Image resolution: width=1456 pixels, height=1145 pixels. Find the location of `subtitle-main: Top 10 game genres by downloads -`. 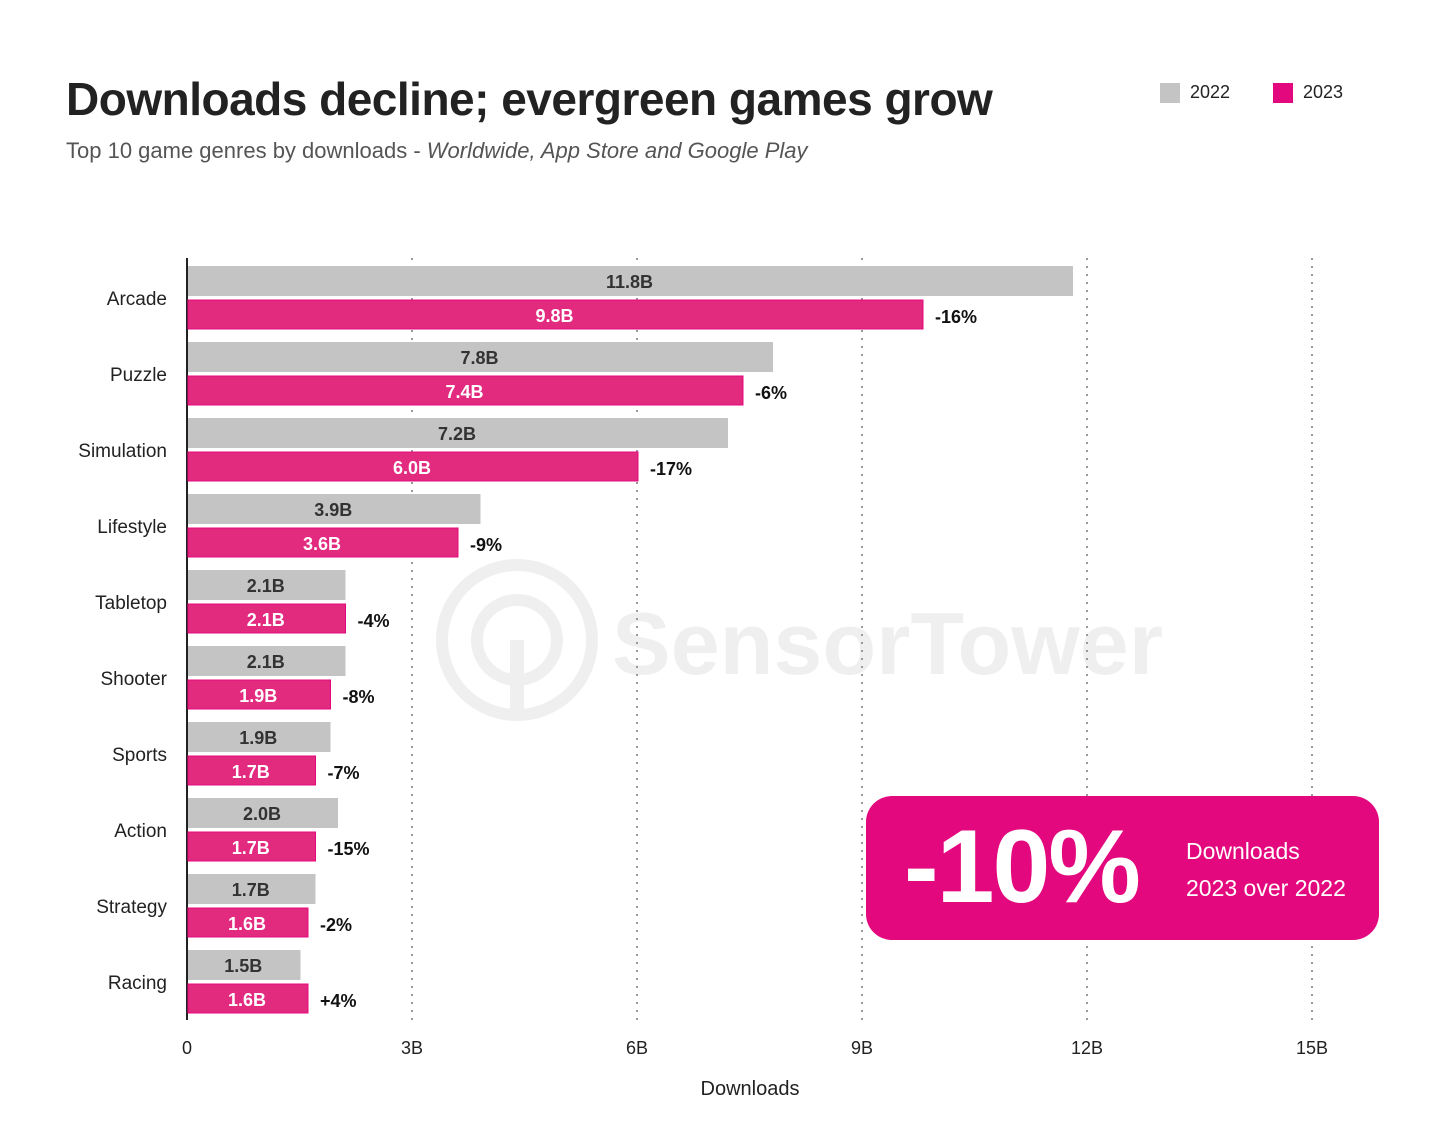

subtitle-main: Top 10 game genres by downloads - is located at coordinates (246, 150).